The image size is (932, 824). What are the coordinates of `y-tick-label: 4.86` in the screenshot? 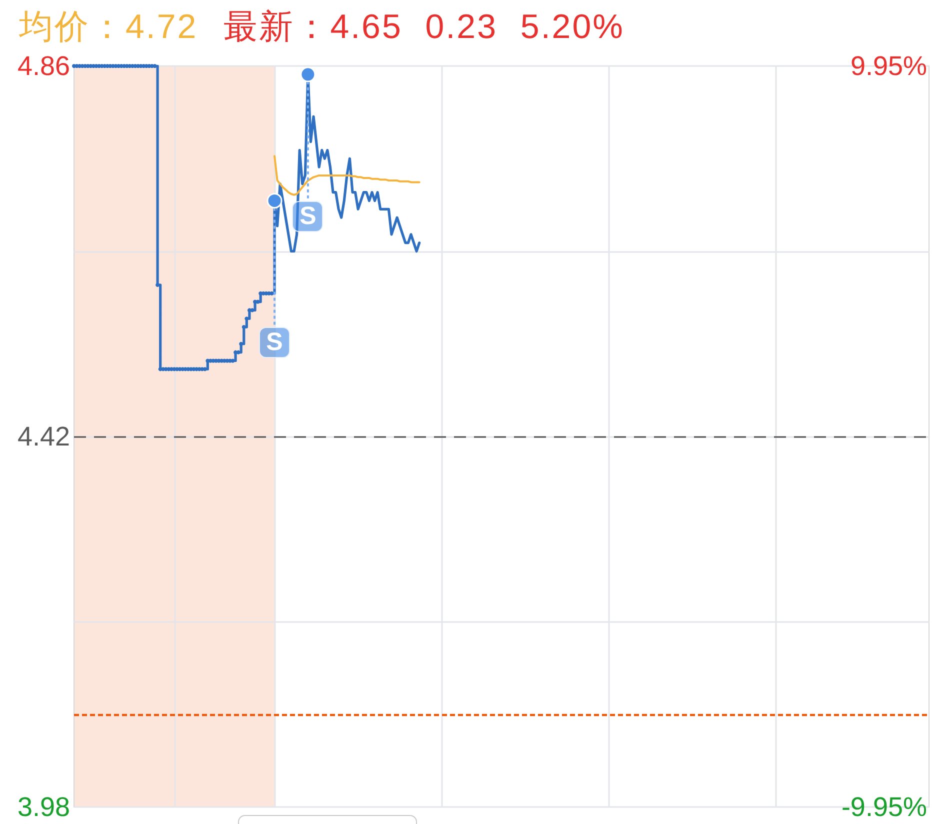 It's located at (43, 66).